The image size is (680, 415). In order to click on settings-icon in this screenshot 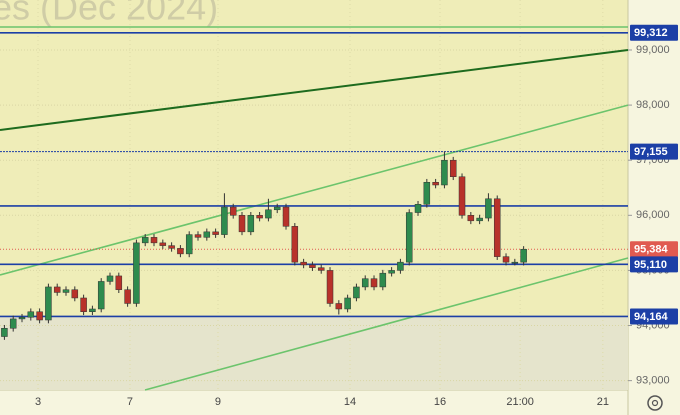, I will do `click(655, 403)`.